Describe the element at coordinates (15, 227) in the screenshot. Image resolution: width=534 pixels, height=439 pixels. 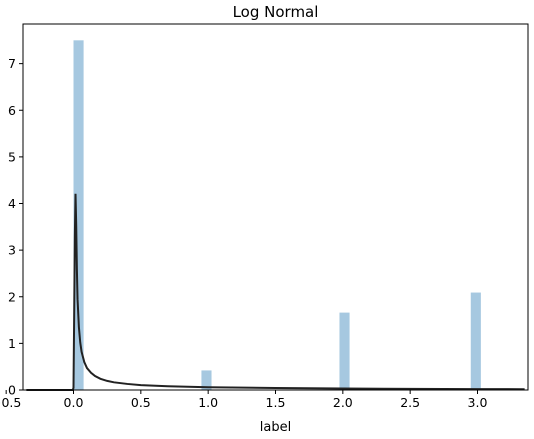
I see `y-axis-ticks: 0 1 2 3 4 5 6 7` at that location.